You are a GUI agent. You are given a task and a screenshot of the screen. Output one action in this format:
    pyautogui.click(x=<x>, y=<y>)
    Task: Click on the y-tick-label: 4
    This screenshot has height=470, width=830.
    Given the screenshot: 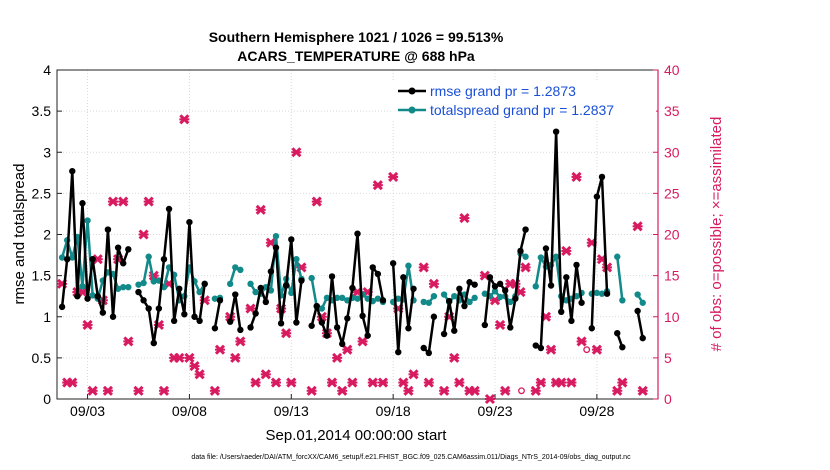 What is the action you would take?
    pyautogui.click(x=47, y=70)
    